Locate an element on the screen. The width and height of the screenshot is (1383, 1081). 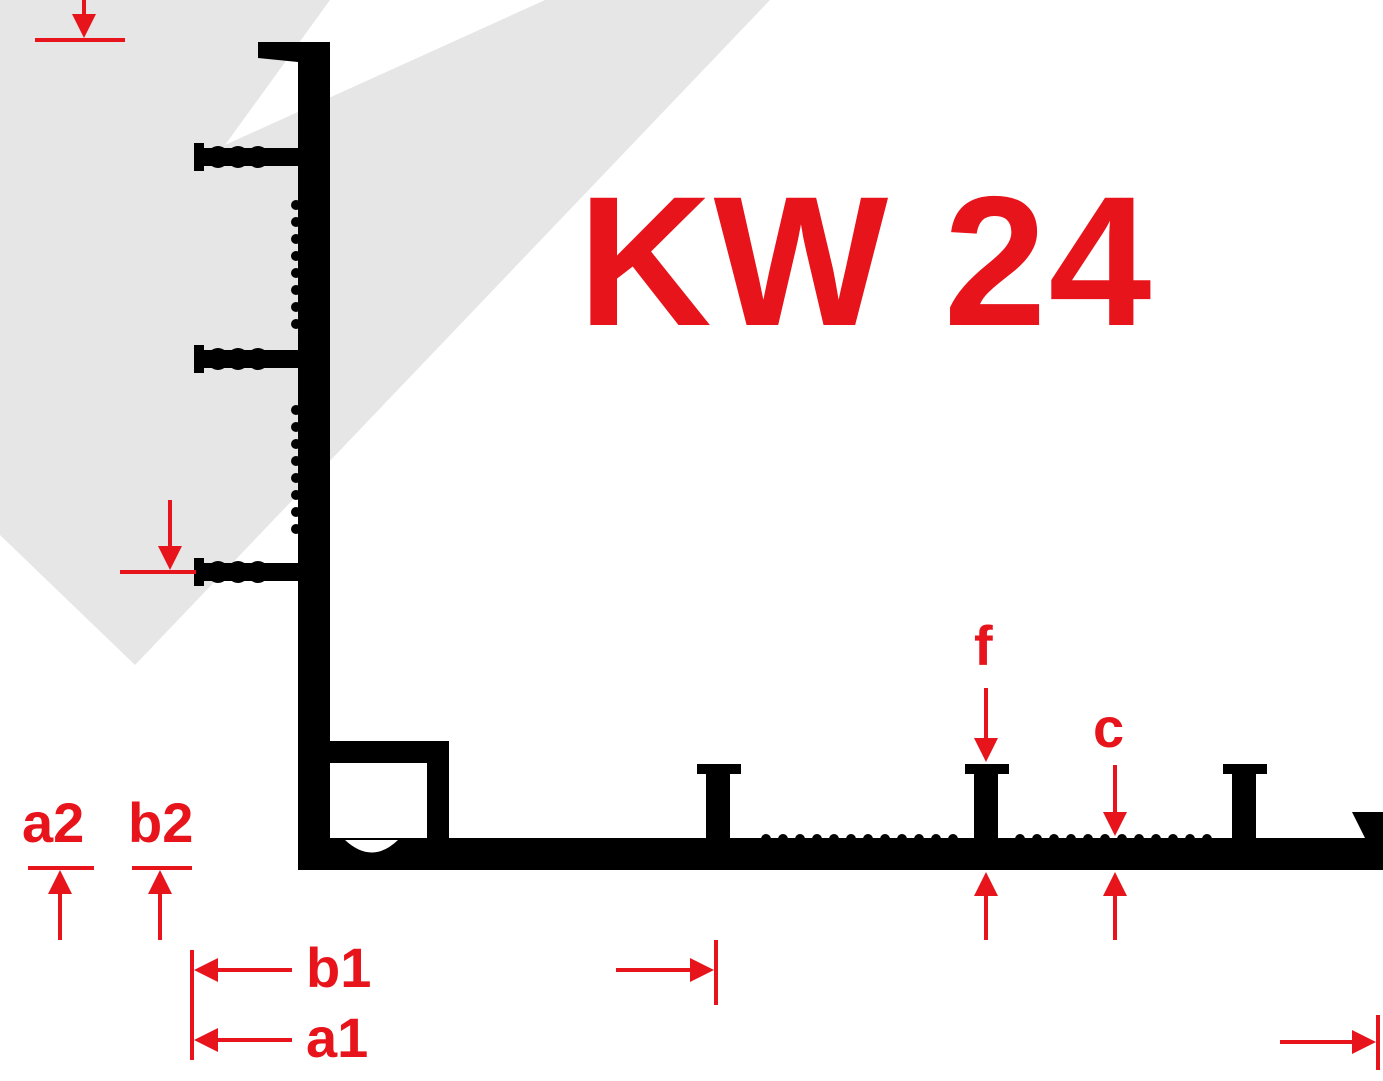
profile-top-lip is located at coordinates (278, 52).